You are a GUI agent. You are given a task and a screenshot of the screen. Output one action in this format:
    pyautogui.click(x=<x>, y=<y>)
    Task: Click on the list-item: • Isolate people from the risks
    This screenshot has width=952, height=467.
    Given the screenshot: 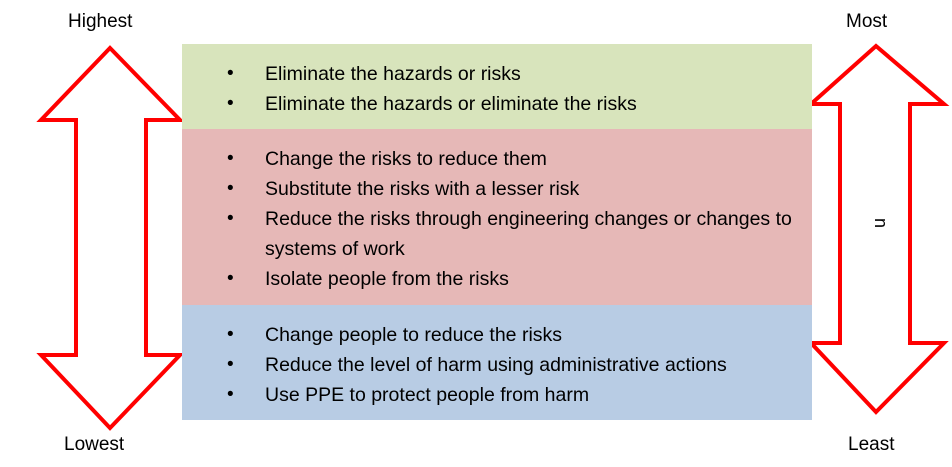 What is the action you would take?
    pyautogui.click(x=487, y=279)
    